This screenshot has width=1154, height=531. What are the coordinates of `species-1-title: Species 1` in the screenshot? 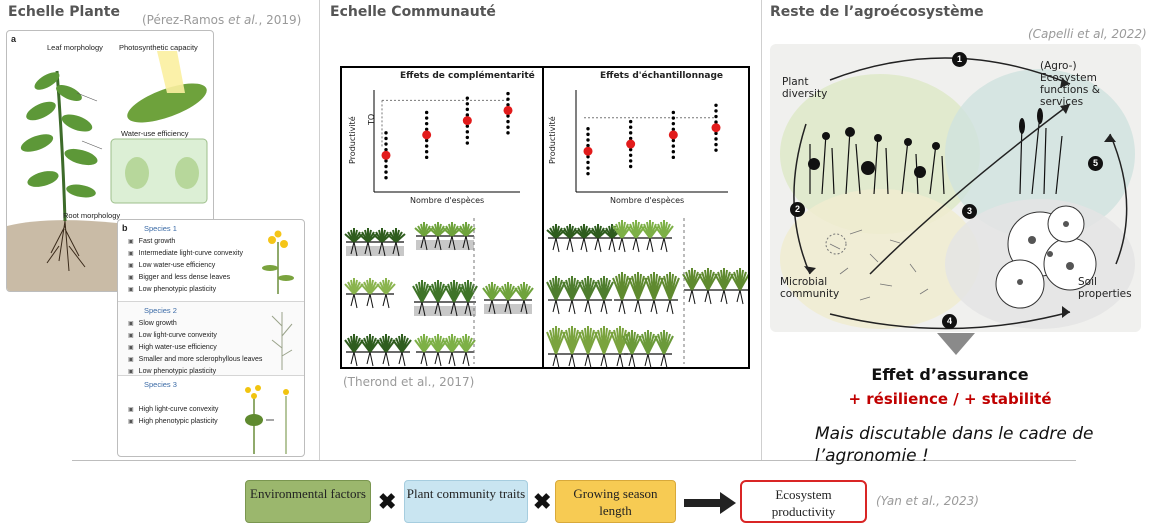 It's located at (160, 228).